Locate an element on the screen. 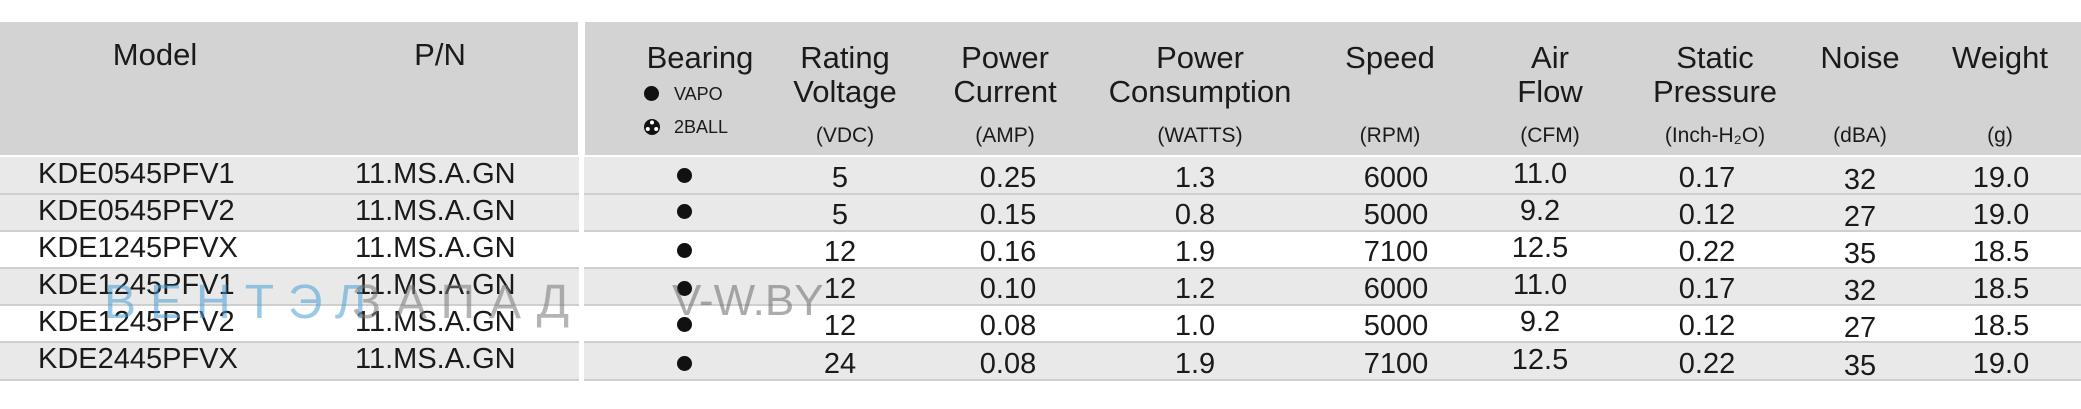 This screenshot has width=2081, height=409. watermark-url: V-W.BY is located at coordinates (748, 300).